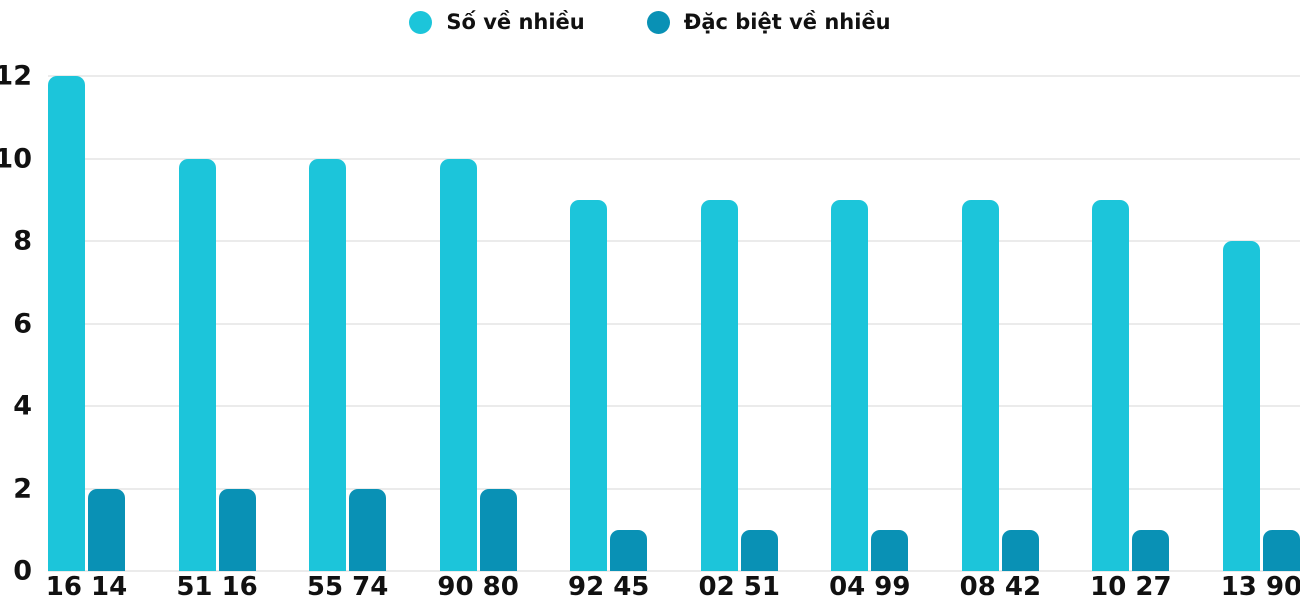  I want to click on bar-group: 16 14, so click(86, 338).